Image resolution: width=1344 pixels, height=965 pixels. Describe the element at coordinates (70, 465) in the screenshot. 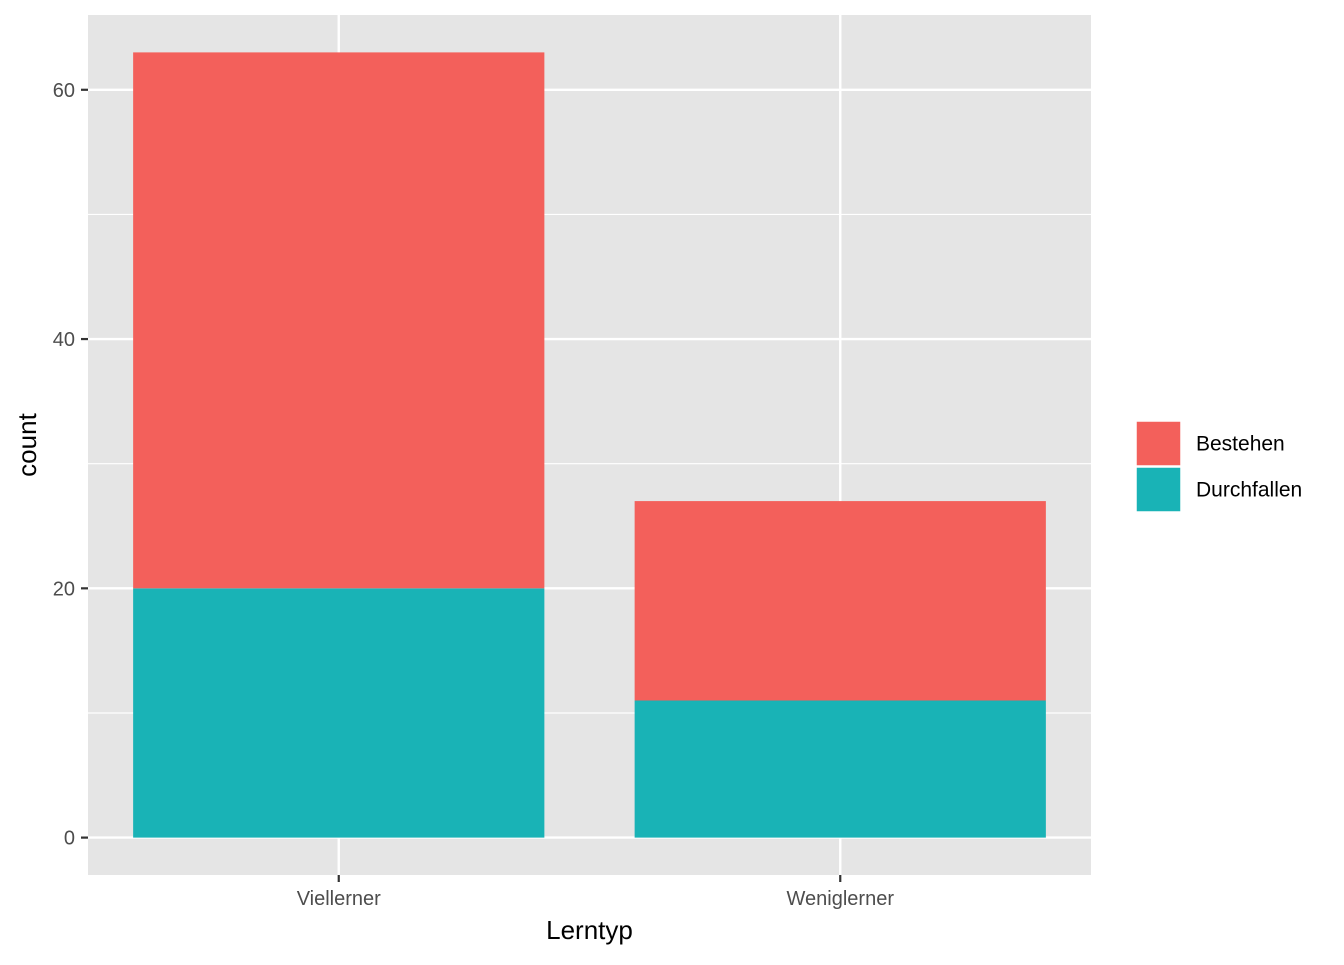

I see `y-axis: 0 20 40 60` at that location.